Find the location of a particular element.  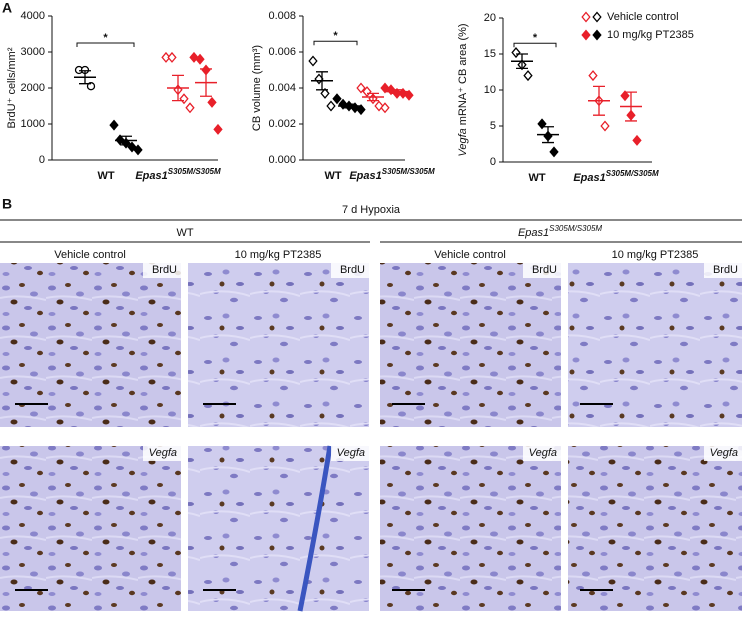

y-tick-label: 0.004 is located at coordinates (282, 88).